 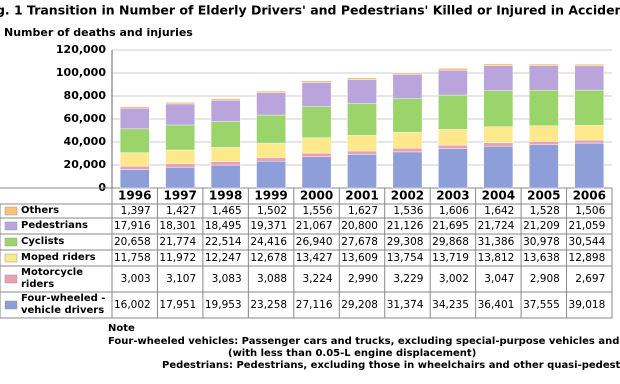 I want to click on data-label: 3,002, so click(x=454, y=279).